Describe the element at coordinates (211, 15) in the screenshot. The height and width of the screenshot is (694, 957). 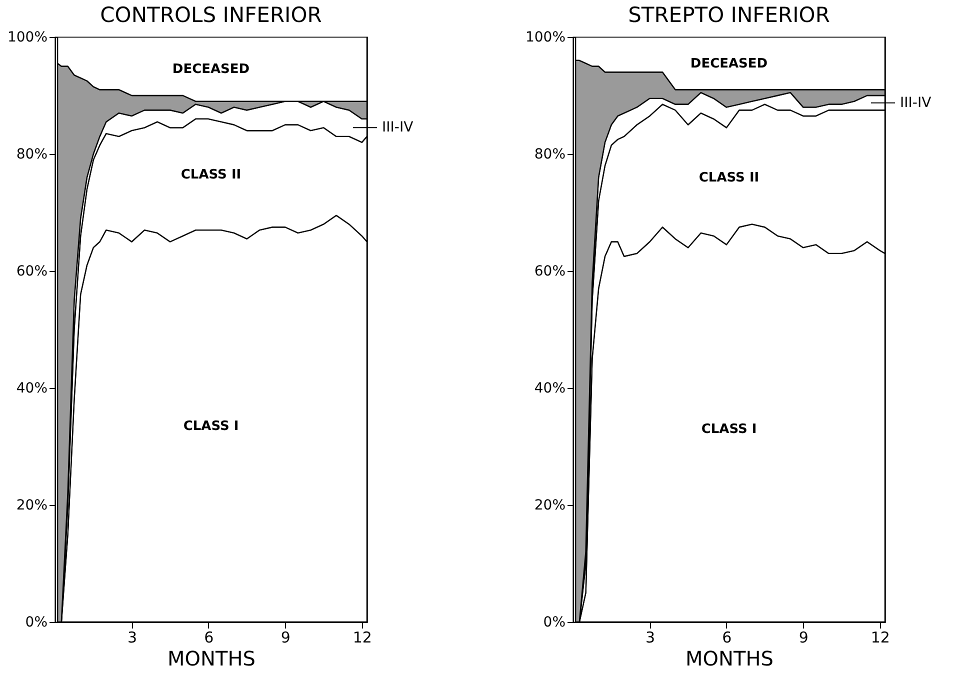
I see `chart-title: CONTROLS INFERIOR` at that location.